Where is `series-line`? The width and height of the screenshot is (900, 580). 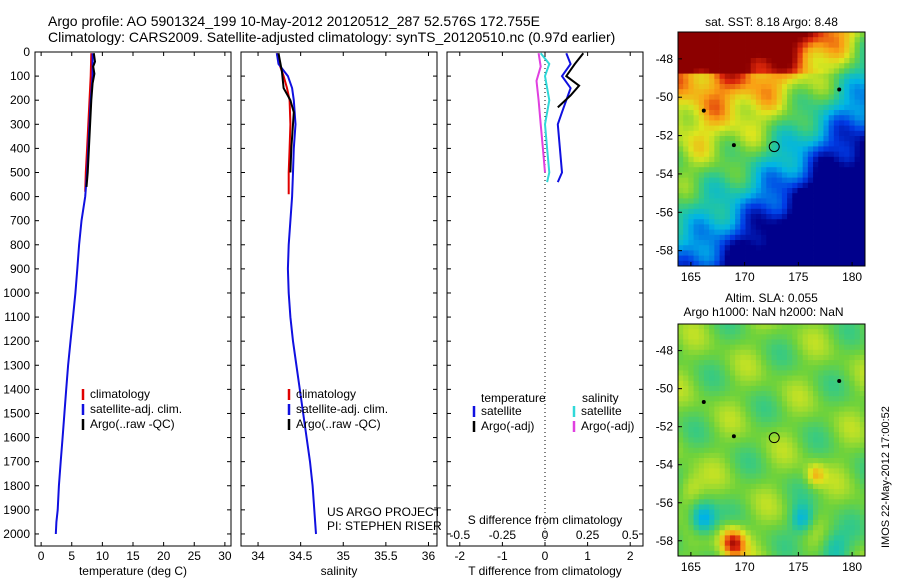 series-line is located at coordinates (88, 122).